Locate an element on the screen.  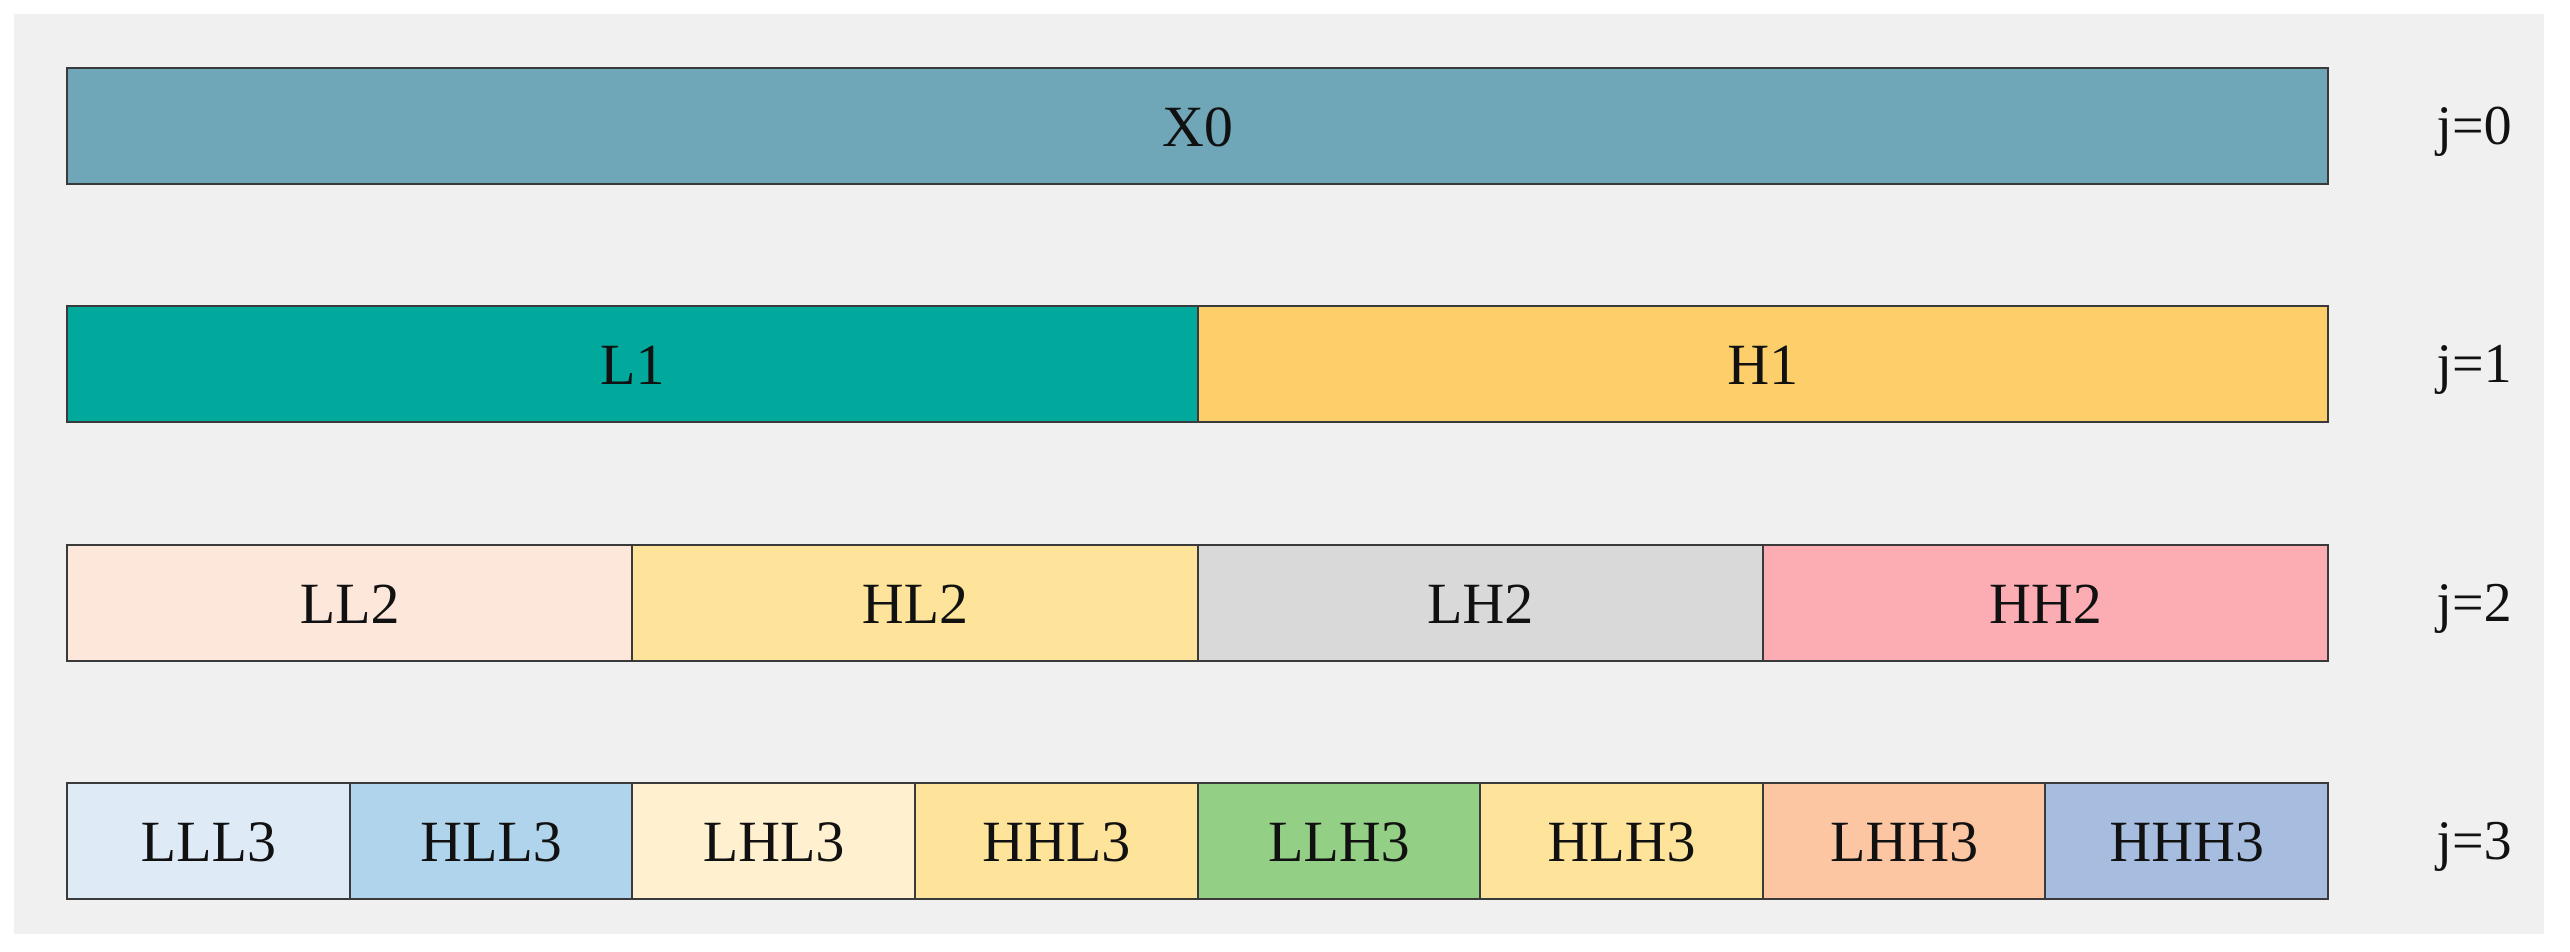
block-lhh3: LHH3 is located at coordinates (1903, 841).